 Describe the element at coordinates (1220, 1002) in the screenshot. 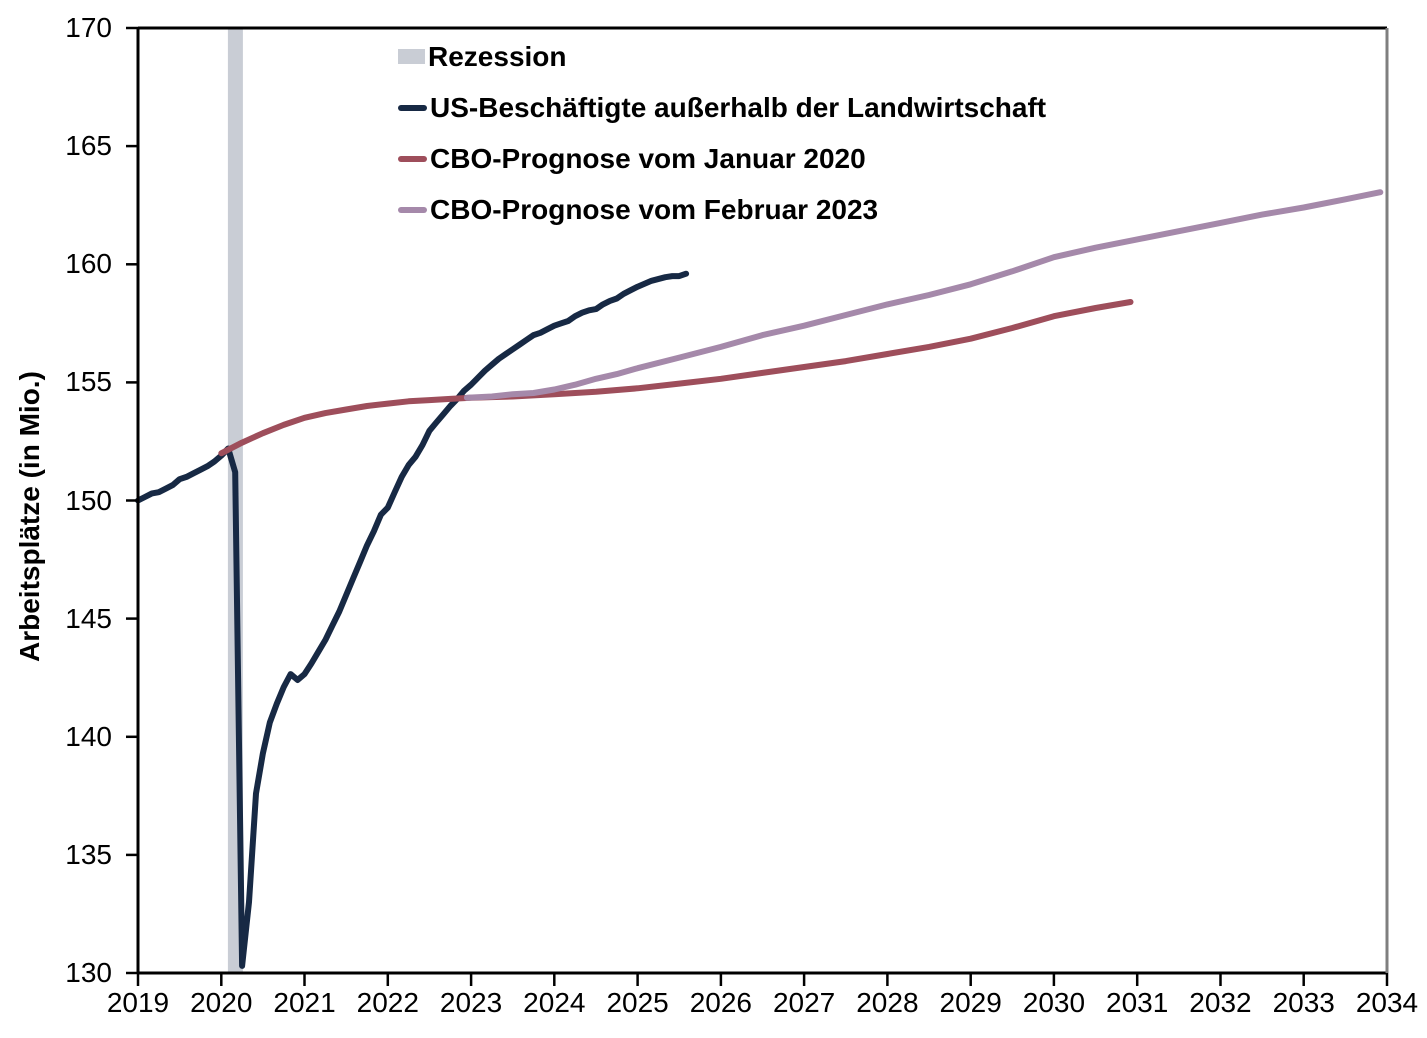

I see `x-tick-label-2032: 2032` at that location.